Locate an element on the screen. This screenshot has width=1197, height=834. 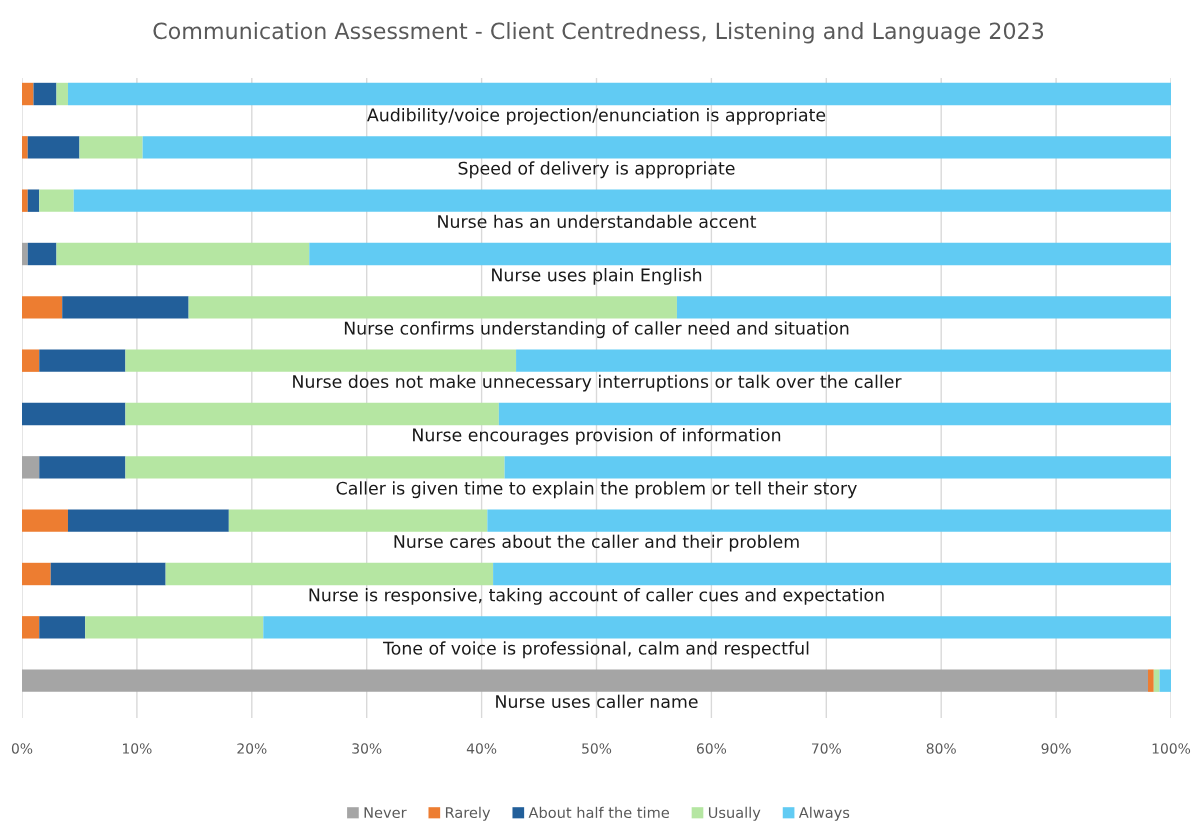
legend-label: About half the time is located at coordinates (598, 812).